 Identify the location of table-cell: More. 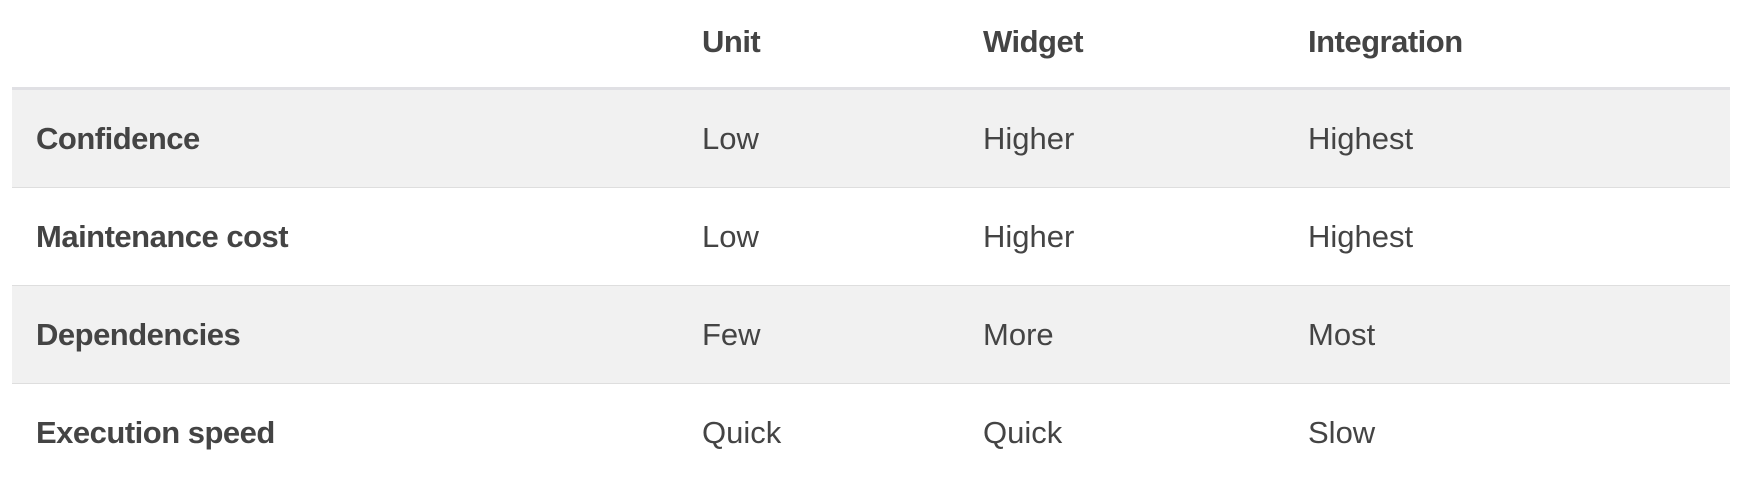
(1018, 334).